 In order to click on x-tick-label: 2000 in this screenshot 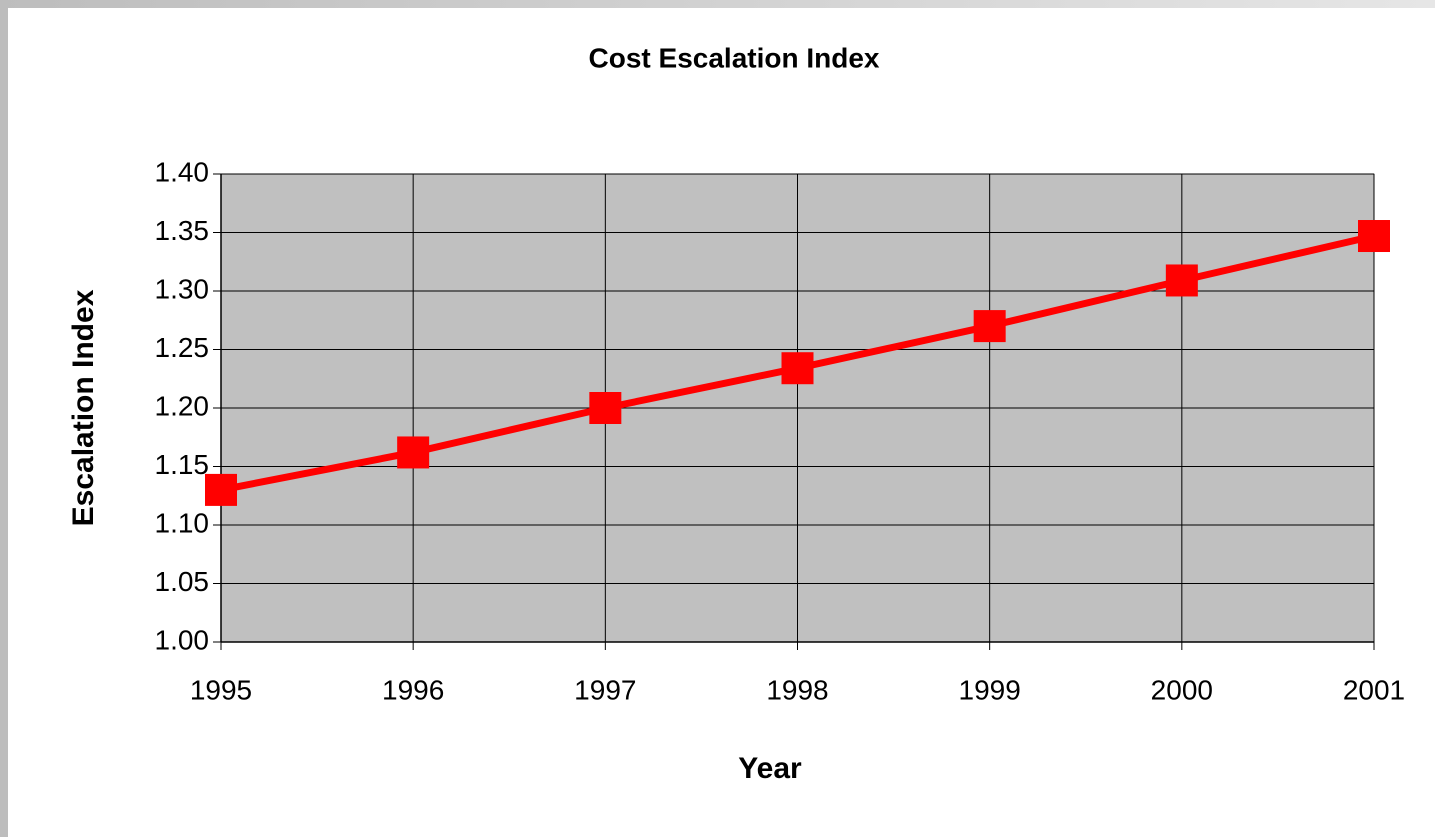, I will do `click(1182, 689)`.